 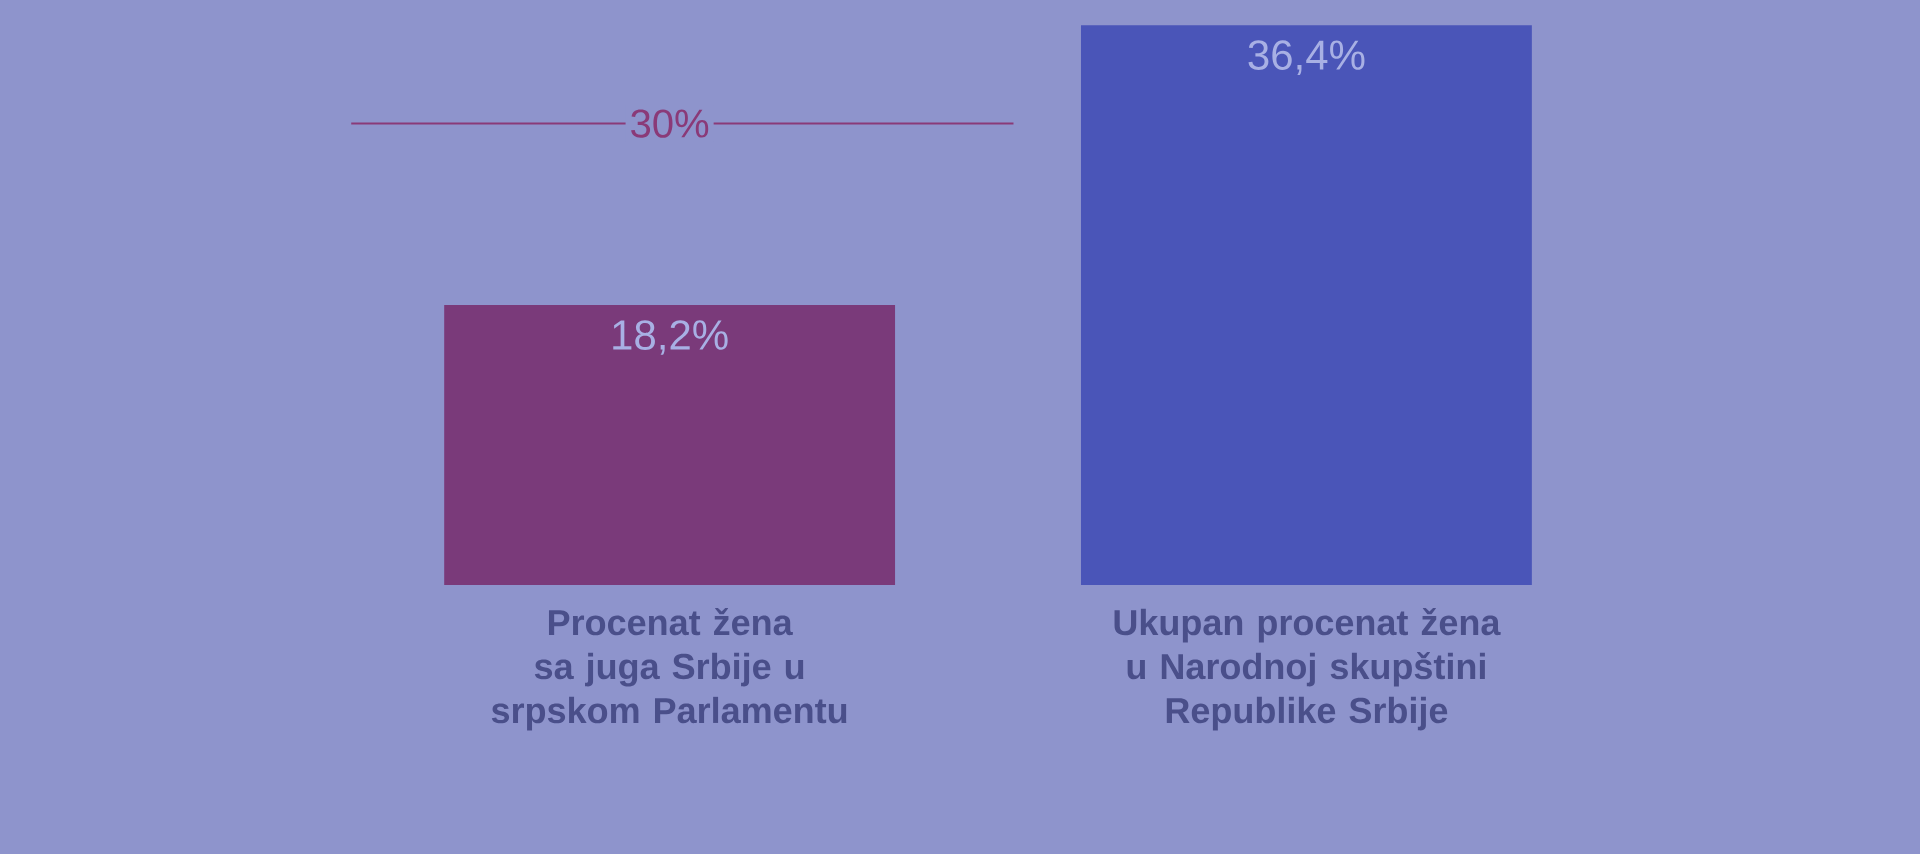 What do you see at coordinates (1306, 57) in the screenshot?
I see `data-label: 36,4%` at bounding box center [1306, 57].